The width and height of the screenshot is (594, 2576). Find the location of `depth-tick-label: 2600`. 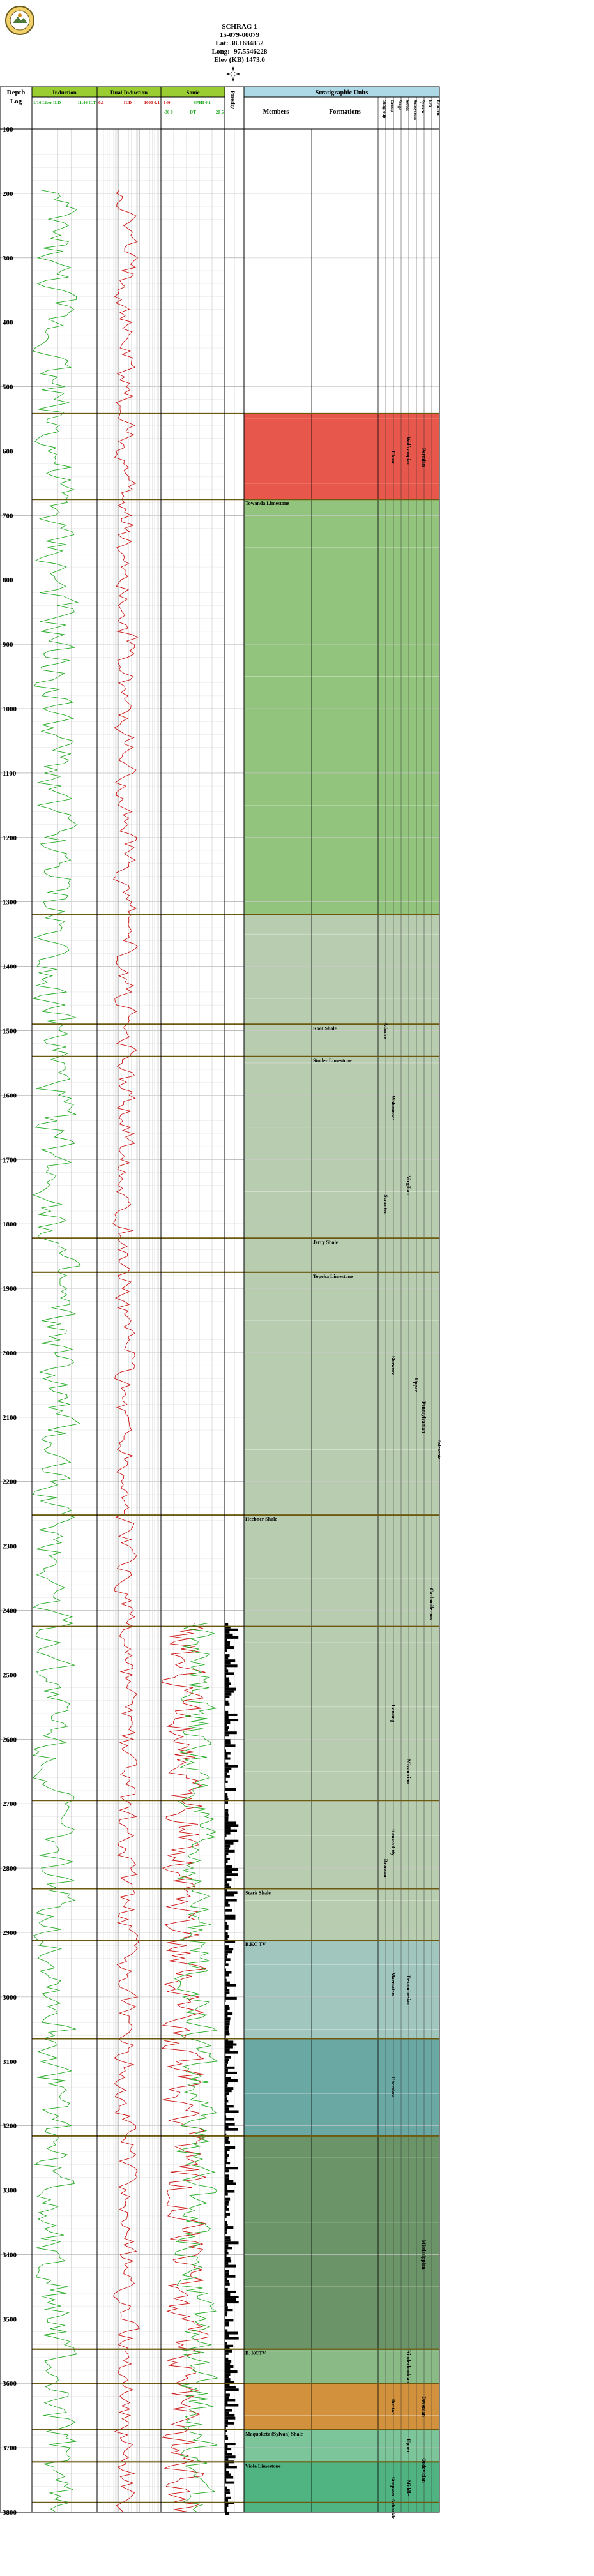

depth-tick-label: 2600 is located at coordinates (10, 1740).